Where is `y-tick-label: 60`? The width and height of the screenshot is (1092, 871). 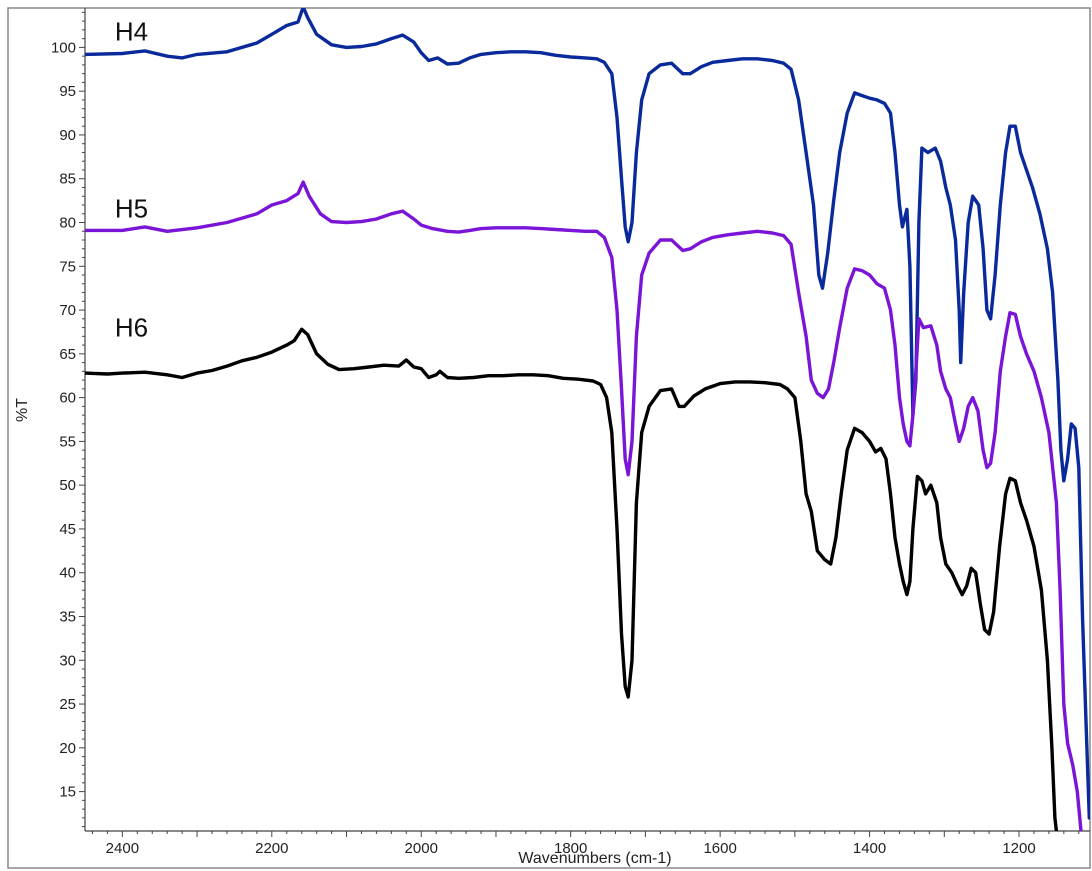
y-tick-label: 60 is located at coordinates (67, 398).